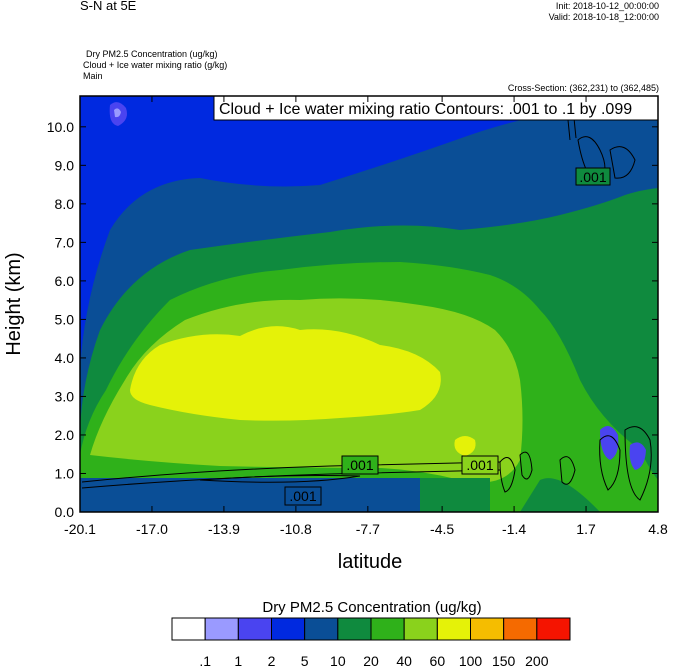 This screenshot has height=668, width=674. What do you see at coordinates (370, 562) in the screenshot?
I see `x-axis-label: latitude` at bounding box center [370, 562].